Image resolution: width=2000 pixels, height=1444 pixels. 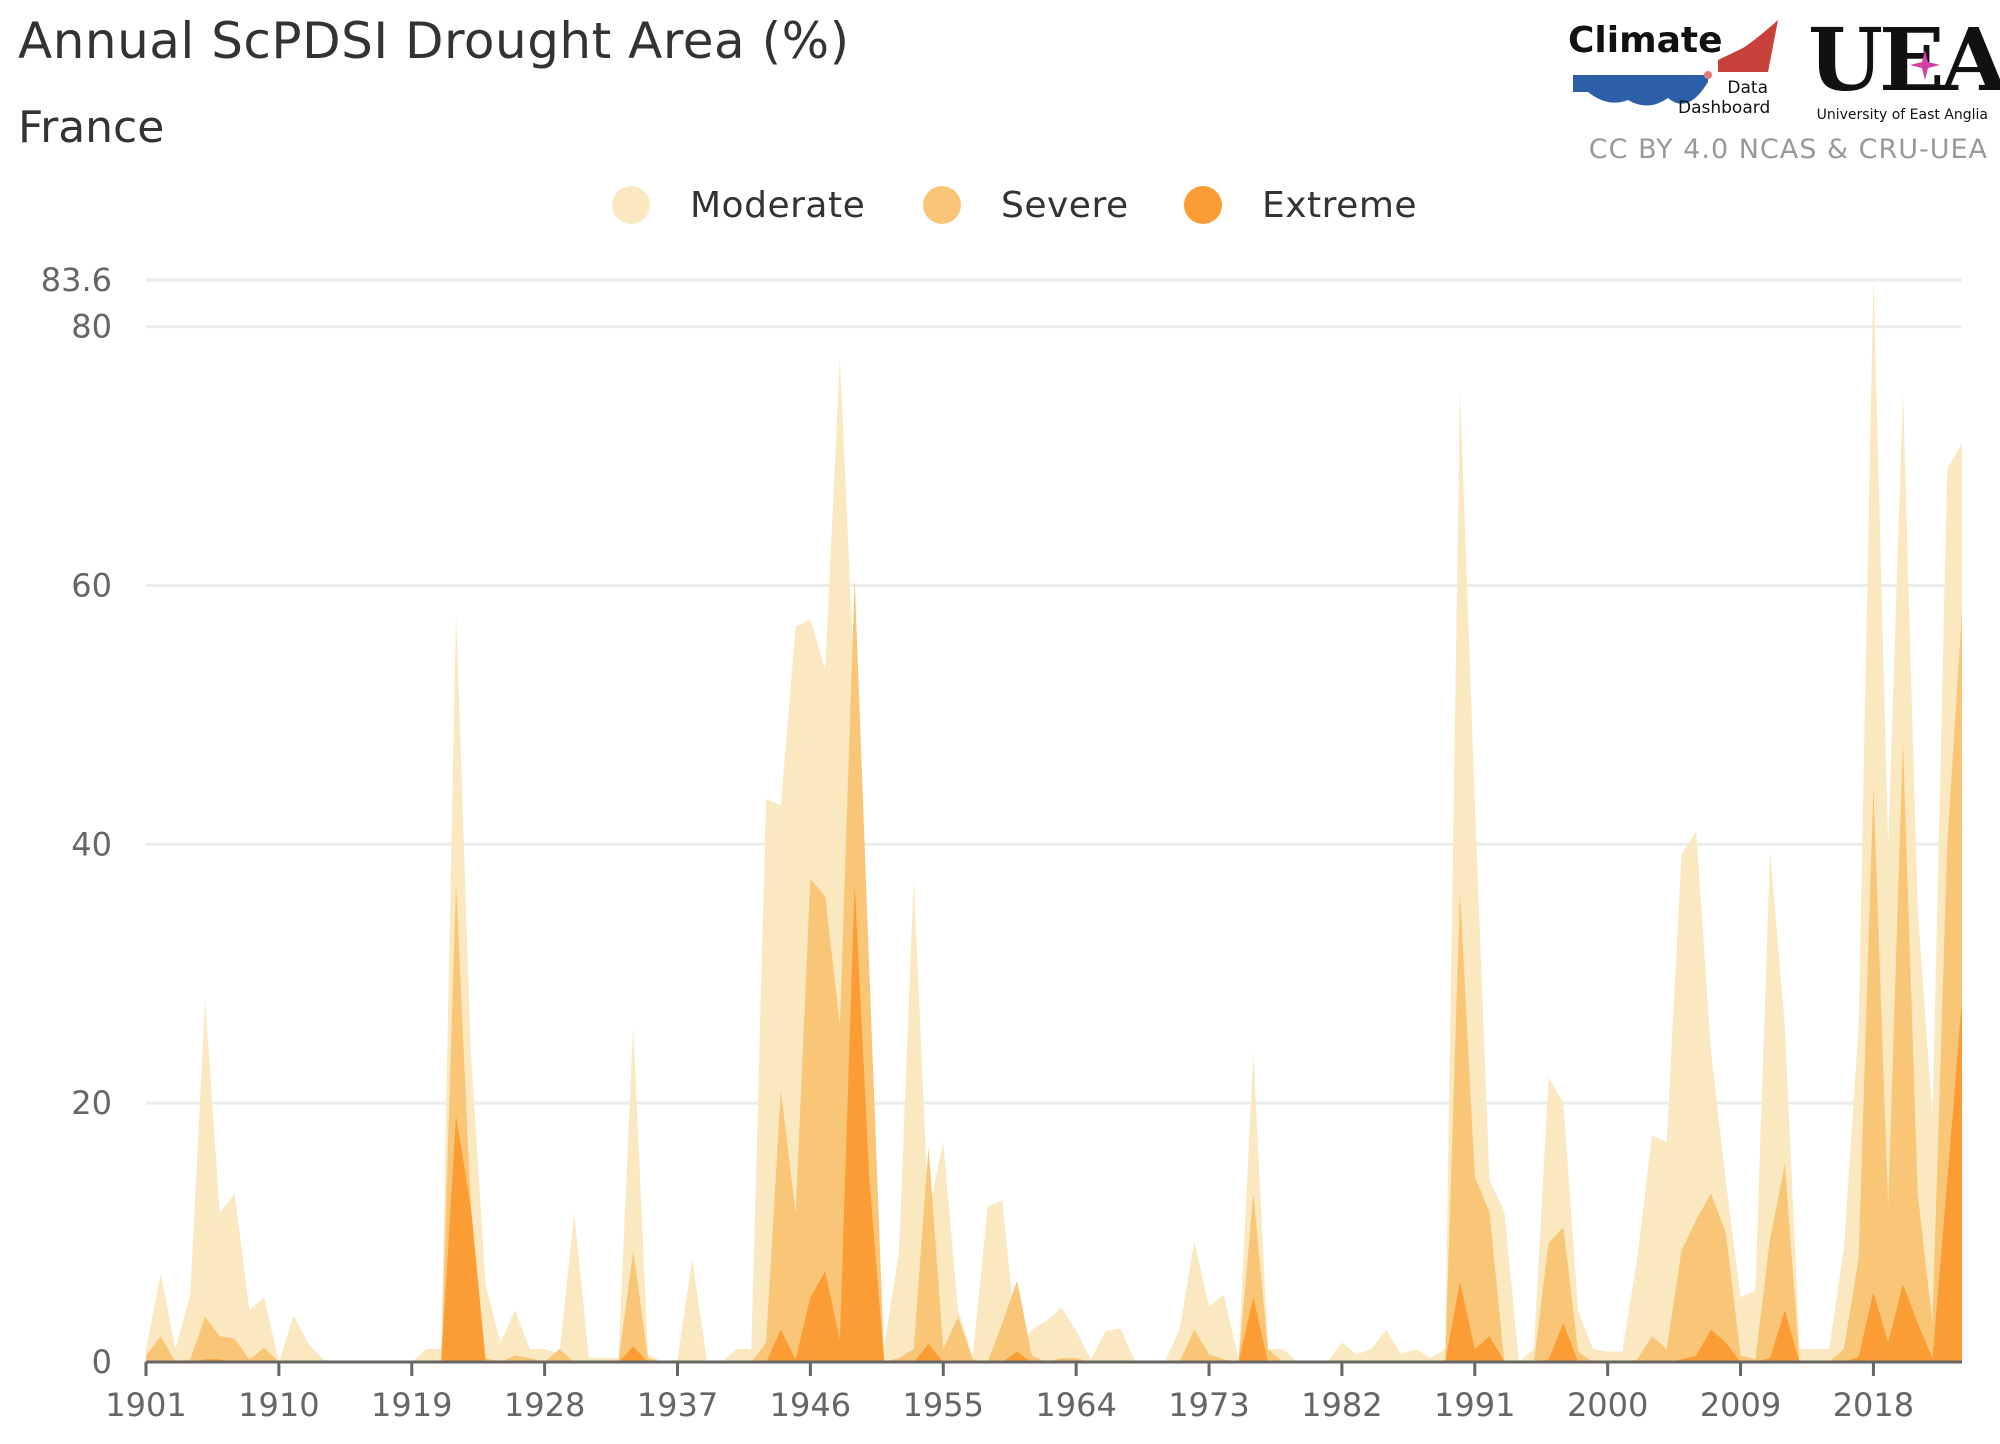 I want to click on climate-stripes-icon, so click(x=1675, y=63).